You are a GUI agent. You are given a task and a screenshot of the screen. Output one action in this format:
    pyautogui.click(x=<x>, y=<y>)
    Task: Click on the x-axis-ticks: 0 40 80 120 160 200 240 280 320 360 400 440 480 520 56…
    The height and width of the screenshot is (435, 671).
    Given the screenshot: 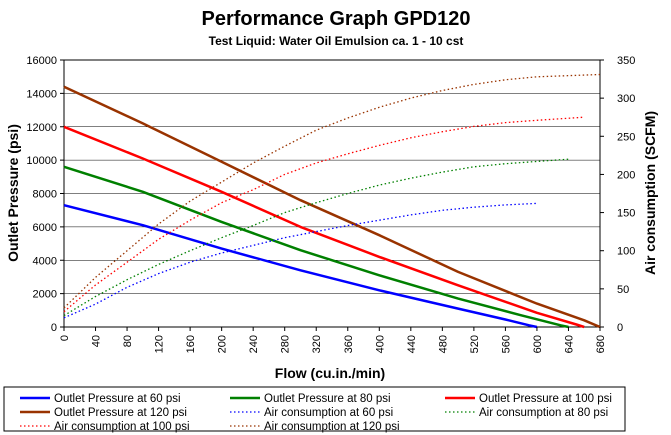 What is the action you would take?
    pyautogui.click(x=333, y=340)
    